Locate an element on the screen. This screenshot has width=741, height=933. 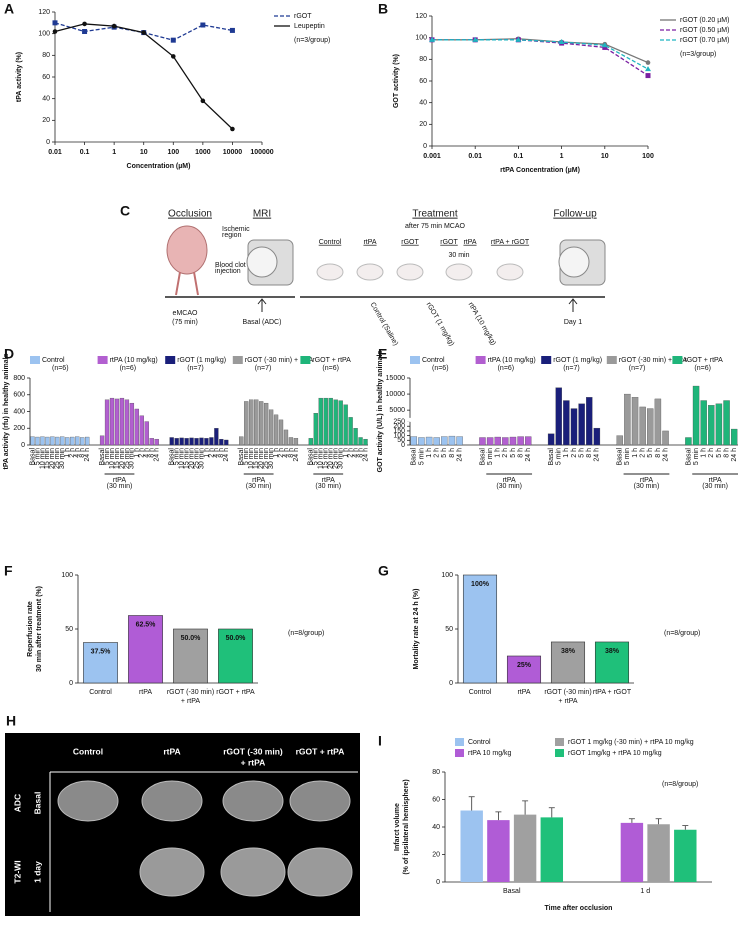
panel-label: I is located at coordinates (380, 741).